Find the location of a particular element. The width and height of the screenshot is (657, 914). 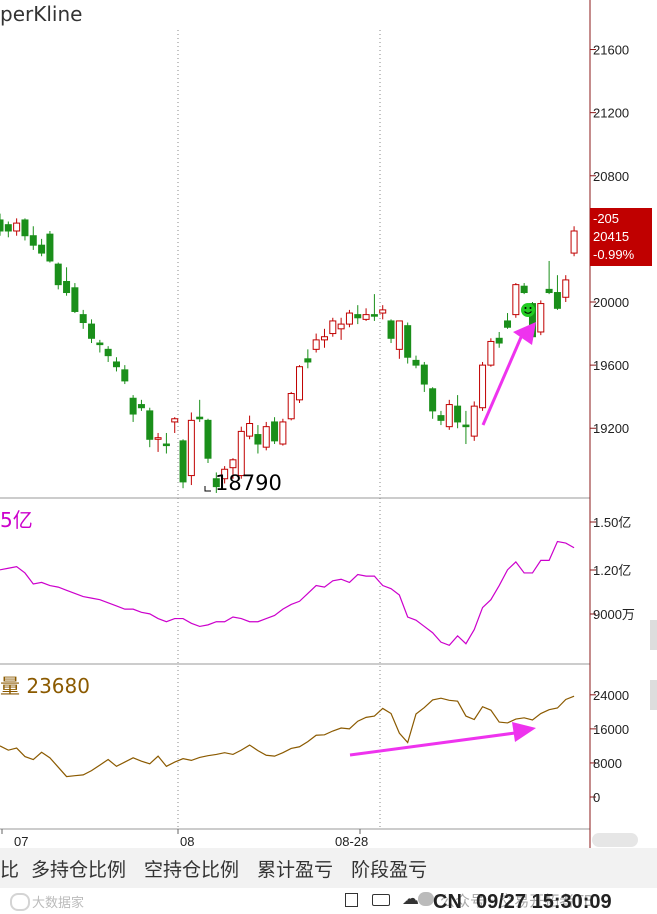

indicator-tab-0: 比 is located at coordinates (10, 869).